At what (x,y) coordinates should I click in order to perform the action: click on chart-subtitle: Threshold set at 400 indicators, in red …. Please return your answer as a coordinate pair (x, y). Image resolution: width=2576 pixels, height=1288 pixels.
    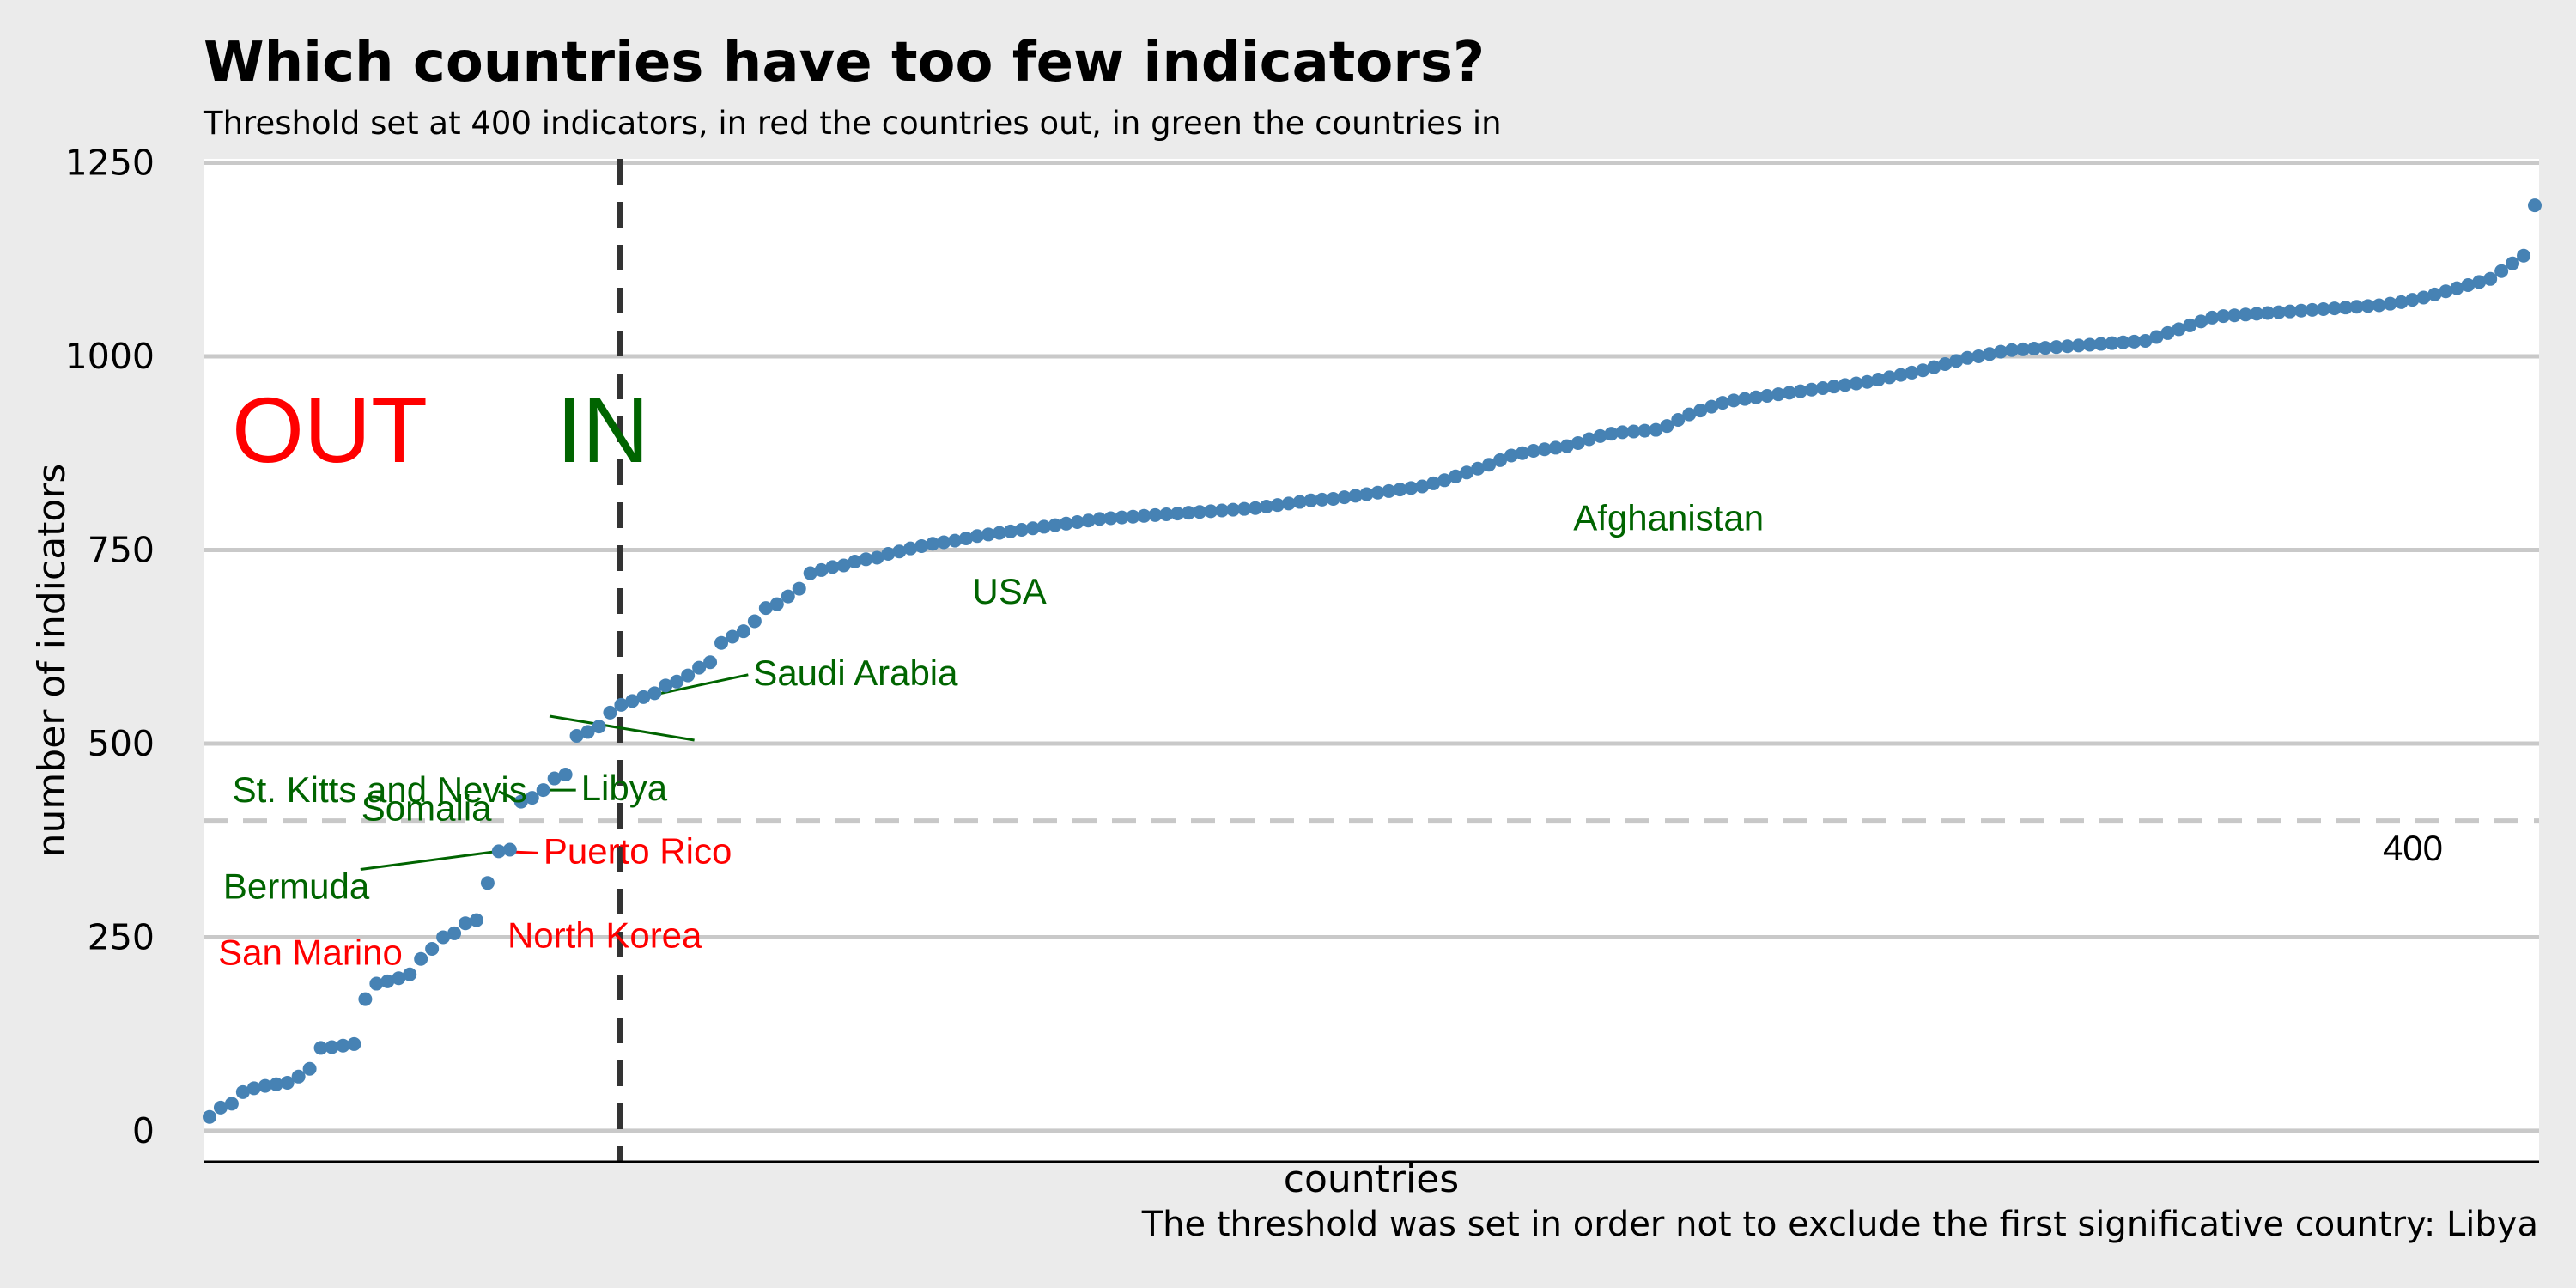
    Looking at the image, I should click on (853, 123).